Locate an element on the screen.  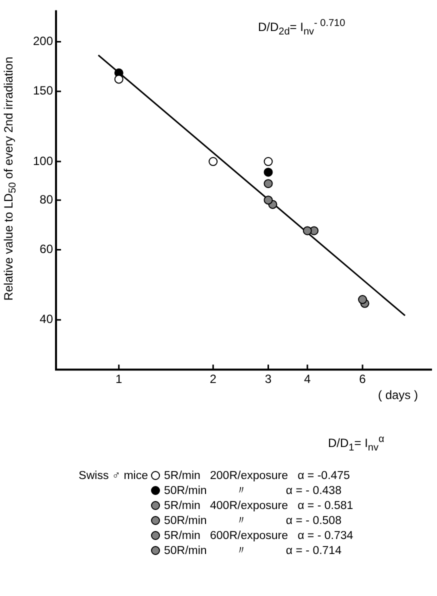
y-tick-label: 80 is located at coordinates (47, 199).